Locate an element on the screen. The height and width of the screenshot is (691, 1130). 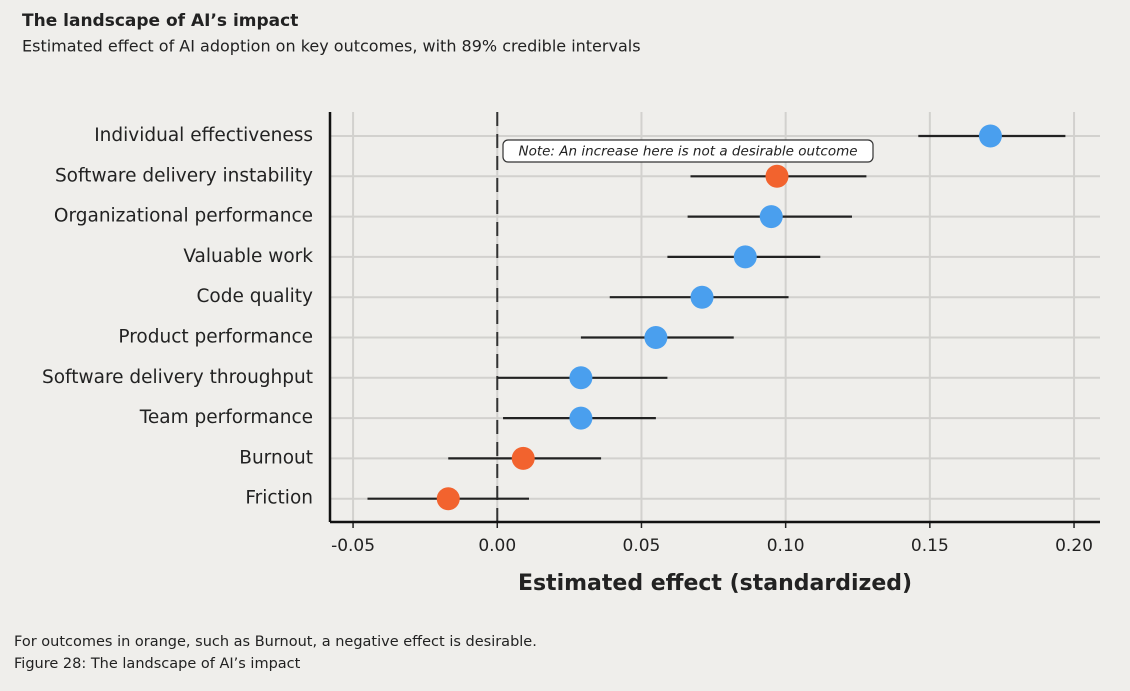
x-tick-label: 0.05 is located at coordinates (642, 546).